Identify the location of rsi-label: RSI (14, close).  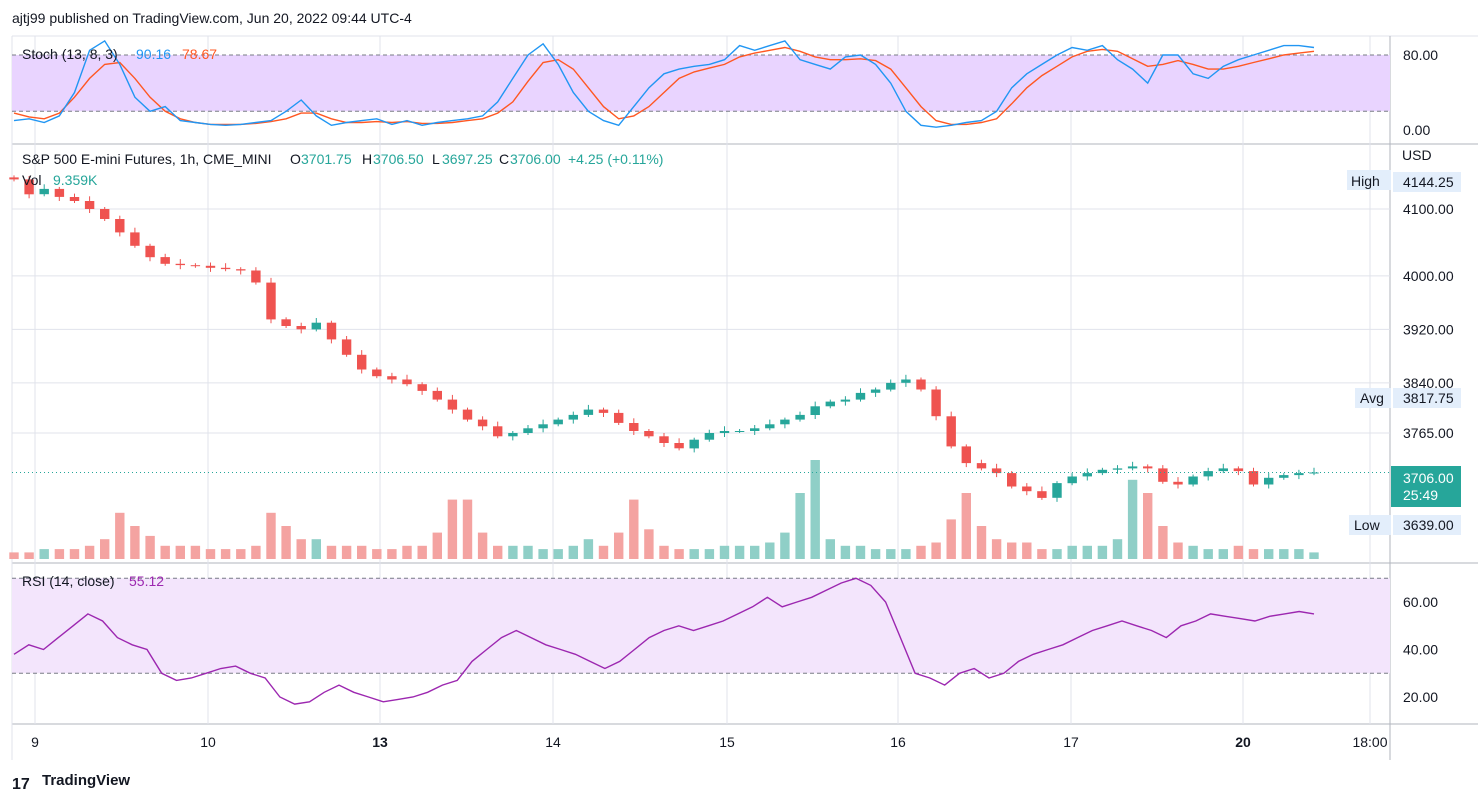
(68, 581).